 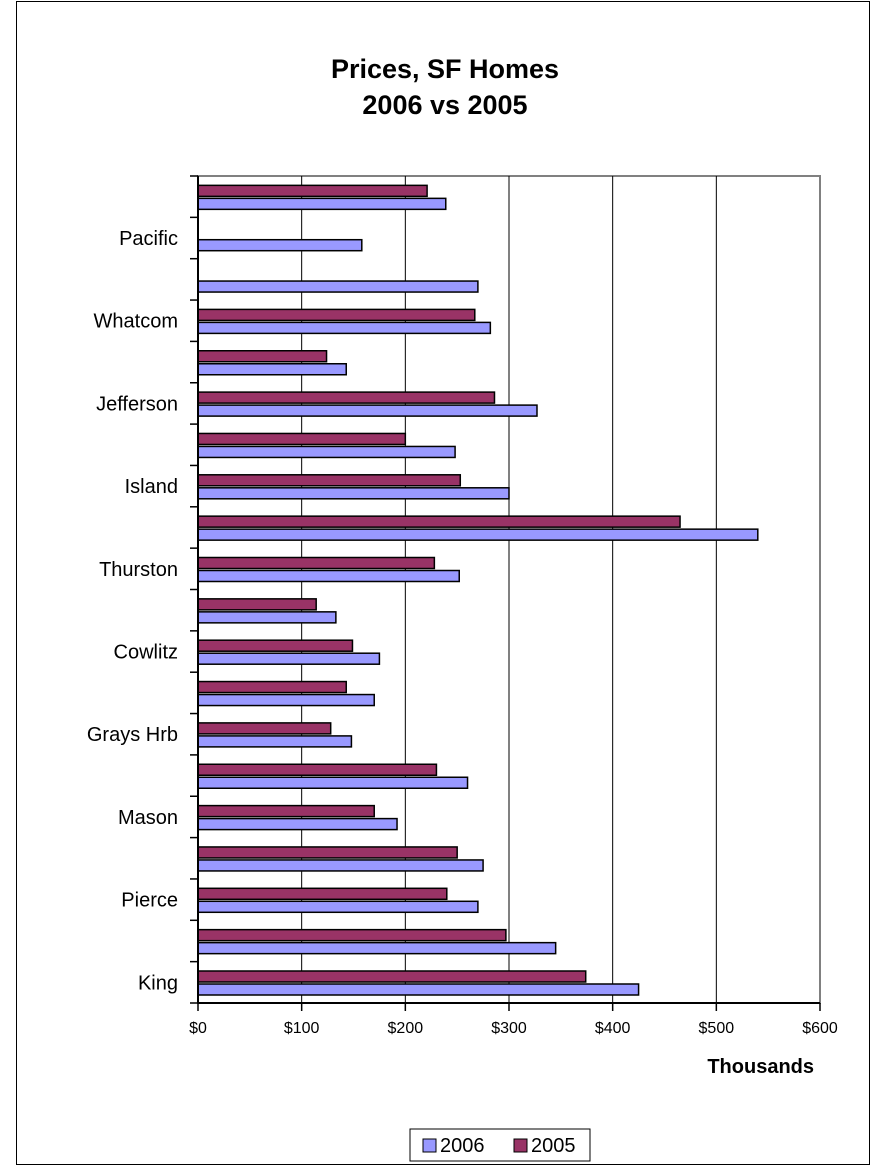 What do you see at coordinates (136, 322) in the screenshot?
I see `category-label-16: Whatcom` at bounding box center [136, 322].